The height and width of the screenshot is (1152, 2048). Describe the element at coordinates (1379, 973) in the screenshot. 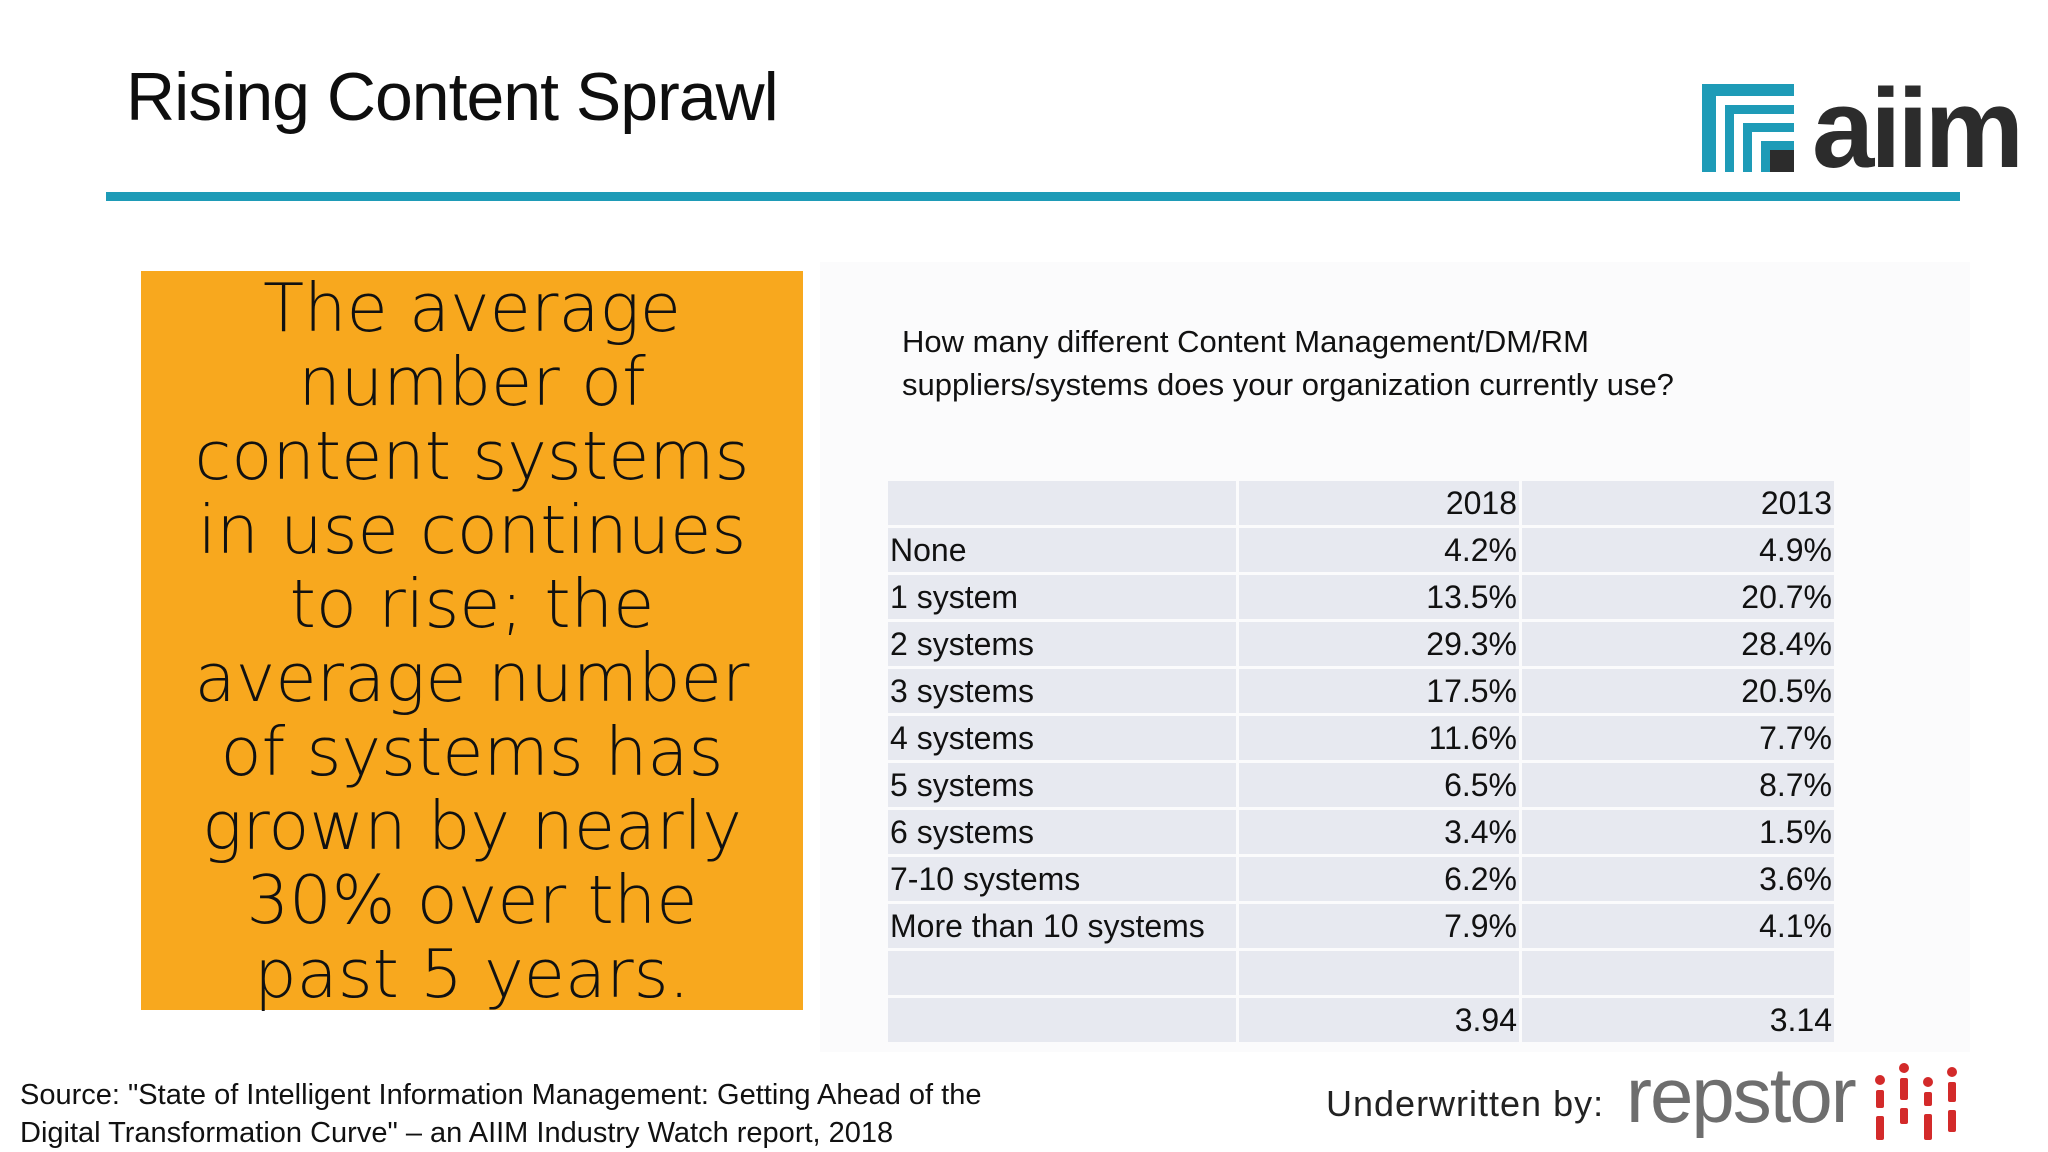

I see `value-2018` at that location.